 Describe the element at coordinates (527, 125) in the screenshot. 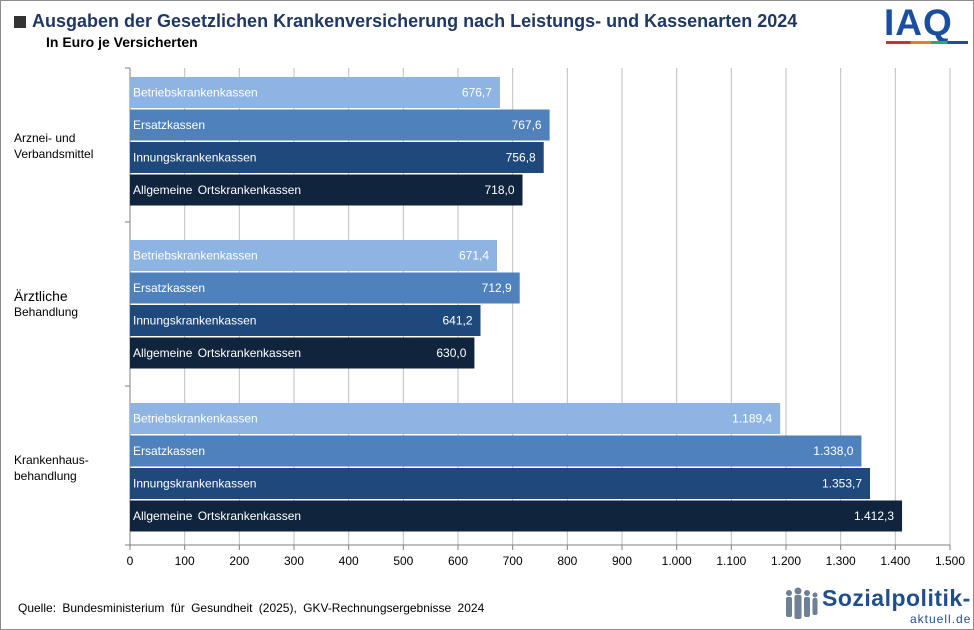

I see `bar-value-label: 767,6` at that location.